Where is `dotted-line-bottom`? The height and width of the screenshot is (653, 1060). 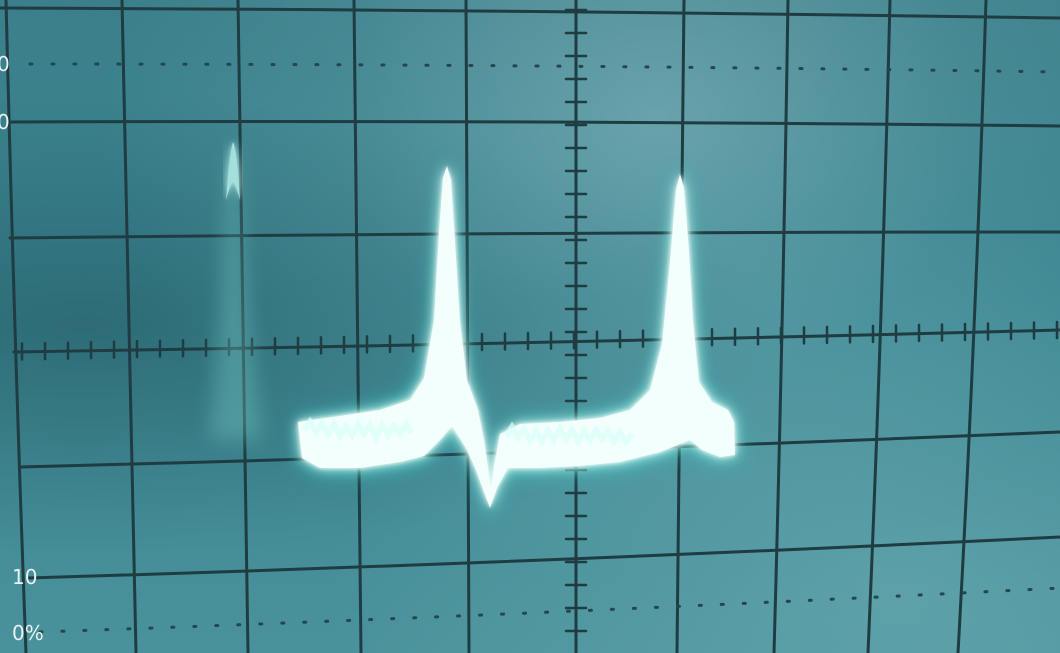
dotted-line-bottom is located at coordinates (549, 610).